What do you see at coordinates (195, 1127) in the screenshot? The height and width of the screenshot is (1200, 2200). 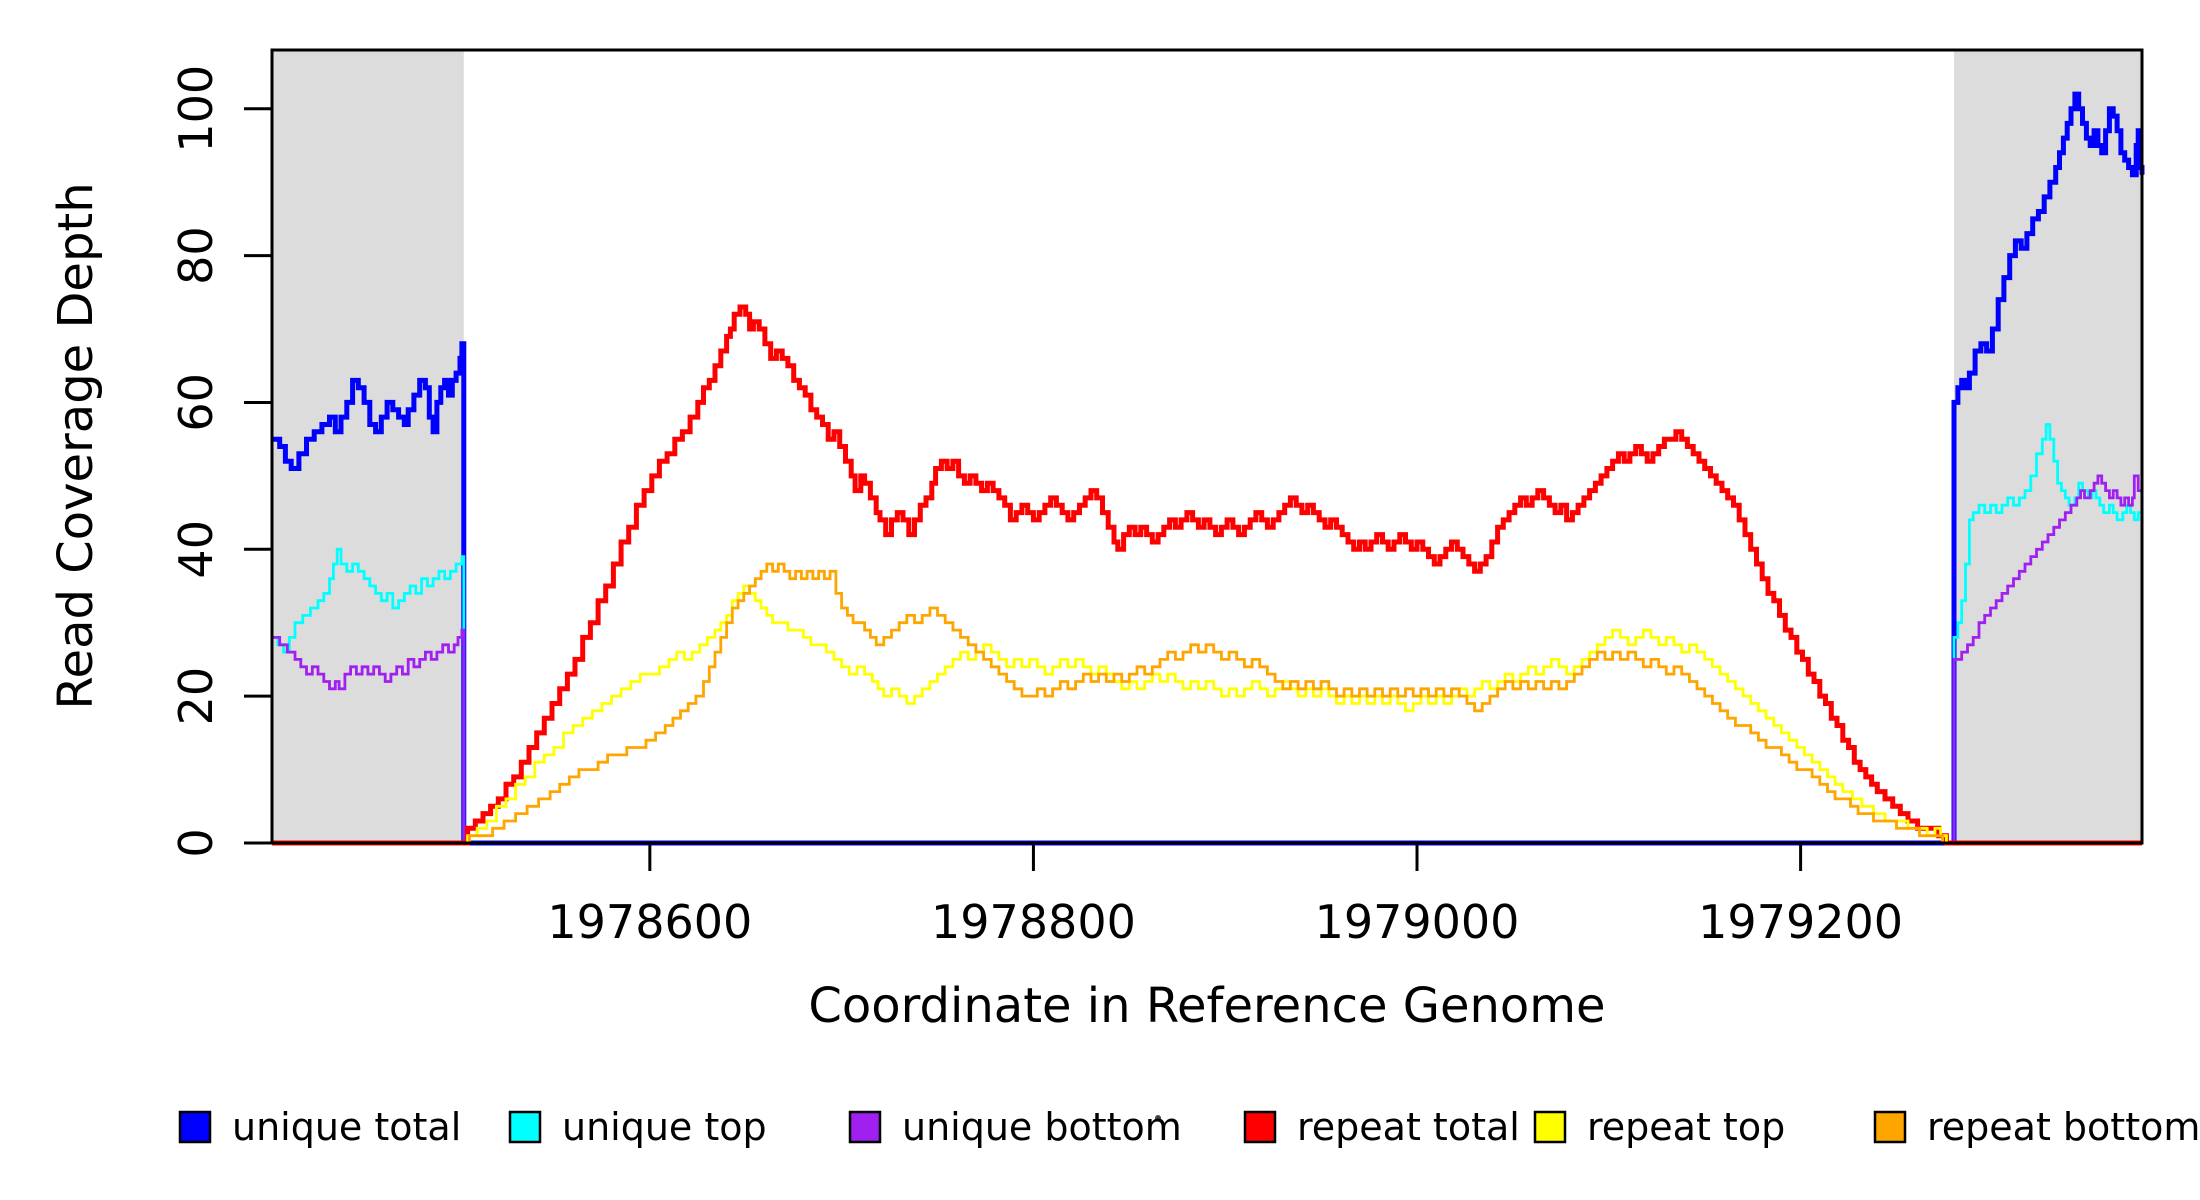 I see `legend-swatch-unique-total` at bounding box center [195, 1127].